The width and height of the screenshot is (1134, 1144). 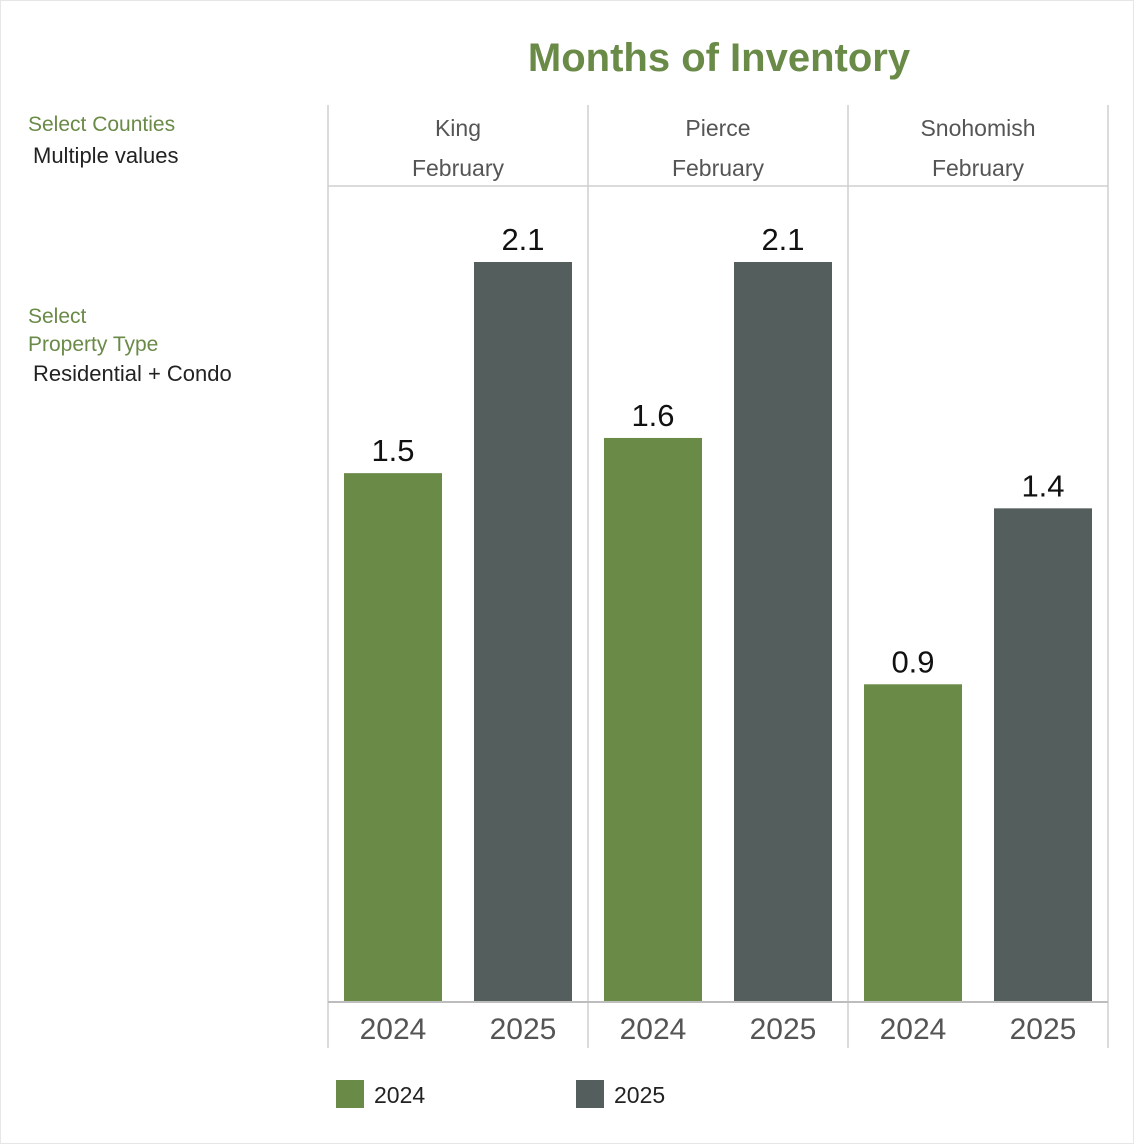 What do you see at coordinates (102, 124) in the screenshot?
I see `counties-filter-label: Select Counties` at bounding box center [102, 124].